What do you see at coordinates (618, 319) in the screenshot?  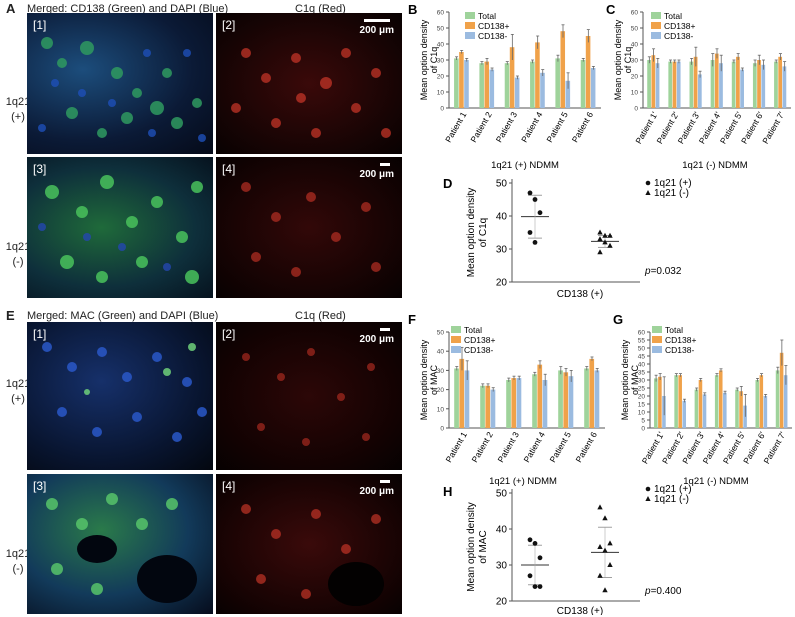 I see `panel-letter-G: G` at bounding box center [618, 319].